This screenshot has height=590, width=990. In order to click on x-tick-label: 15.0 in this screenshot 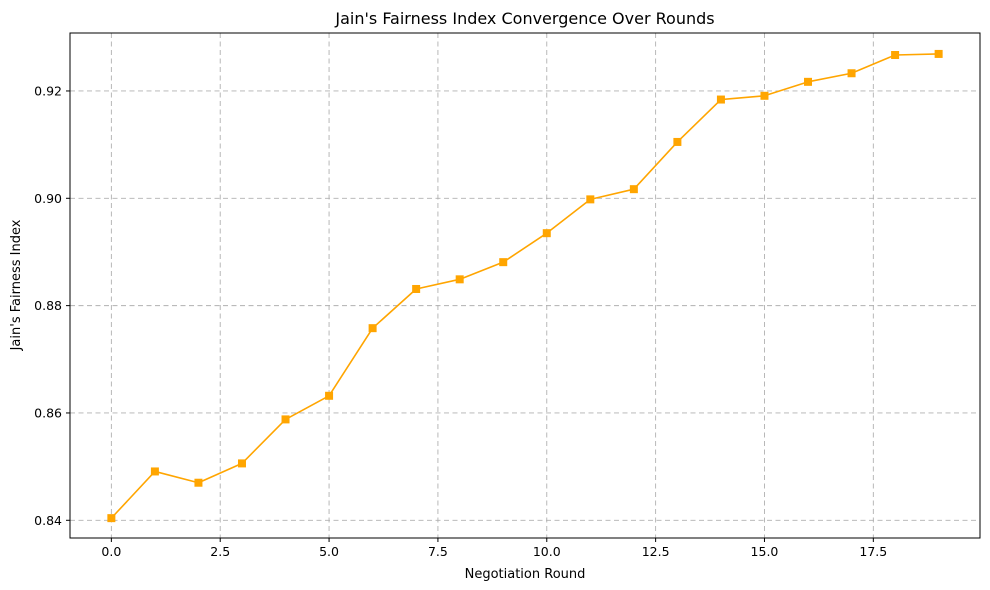, I will do `click(765, 551)`.